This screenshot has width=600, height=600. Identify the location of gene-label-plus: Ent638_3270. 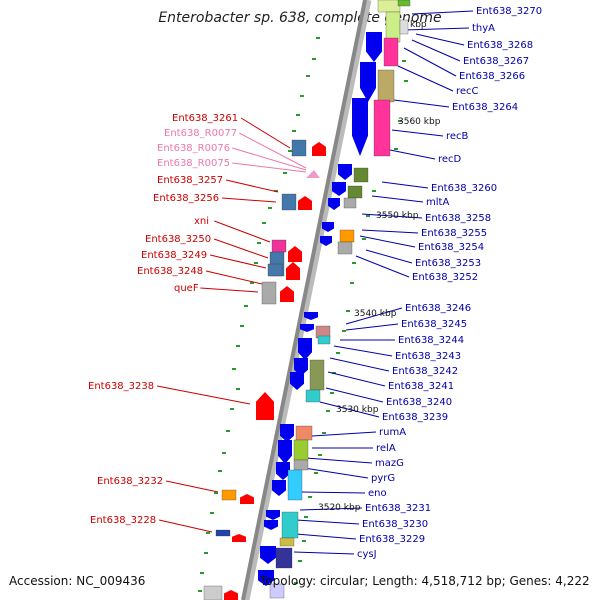
(509, 11).